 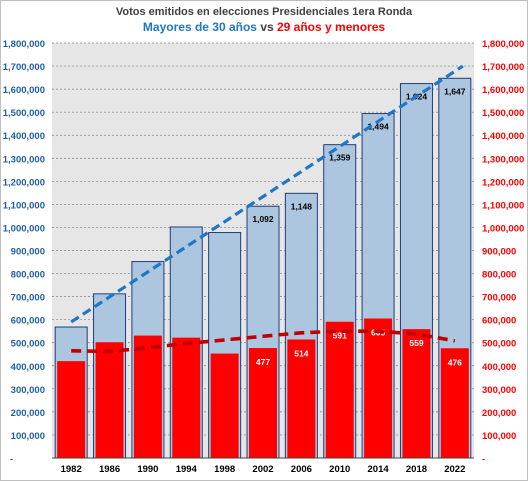 What do you see at coordinates (331, 27) in the screenshot?
I see `subtitle-series-2: 29 años y menores` at bounding box center [331, 27].